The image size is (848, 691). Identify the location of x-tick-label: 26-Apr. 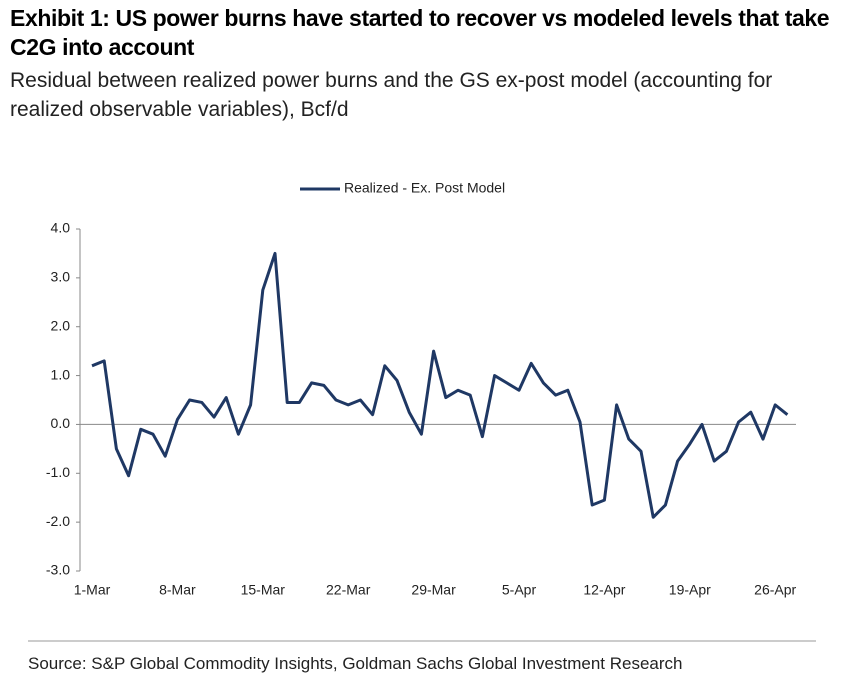
(775, 590).